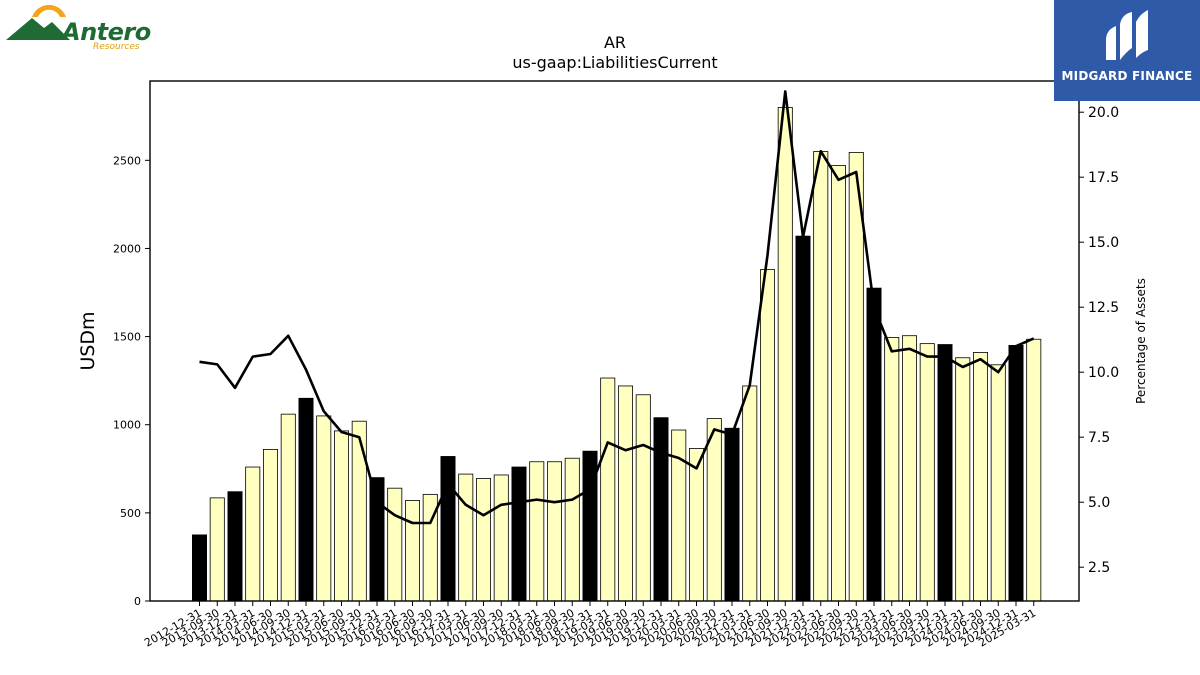  Describe the element at coordinates (127, 337) in the screenshot. I see `y-tick-label: 1500` at that location.